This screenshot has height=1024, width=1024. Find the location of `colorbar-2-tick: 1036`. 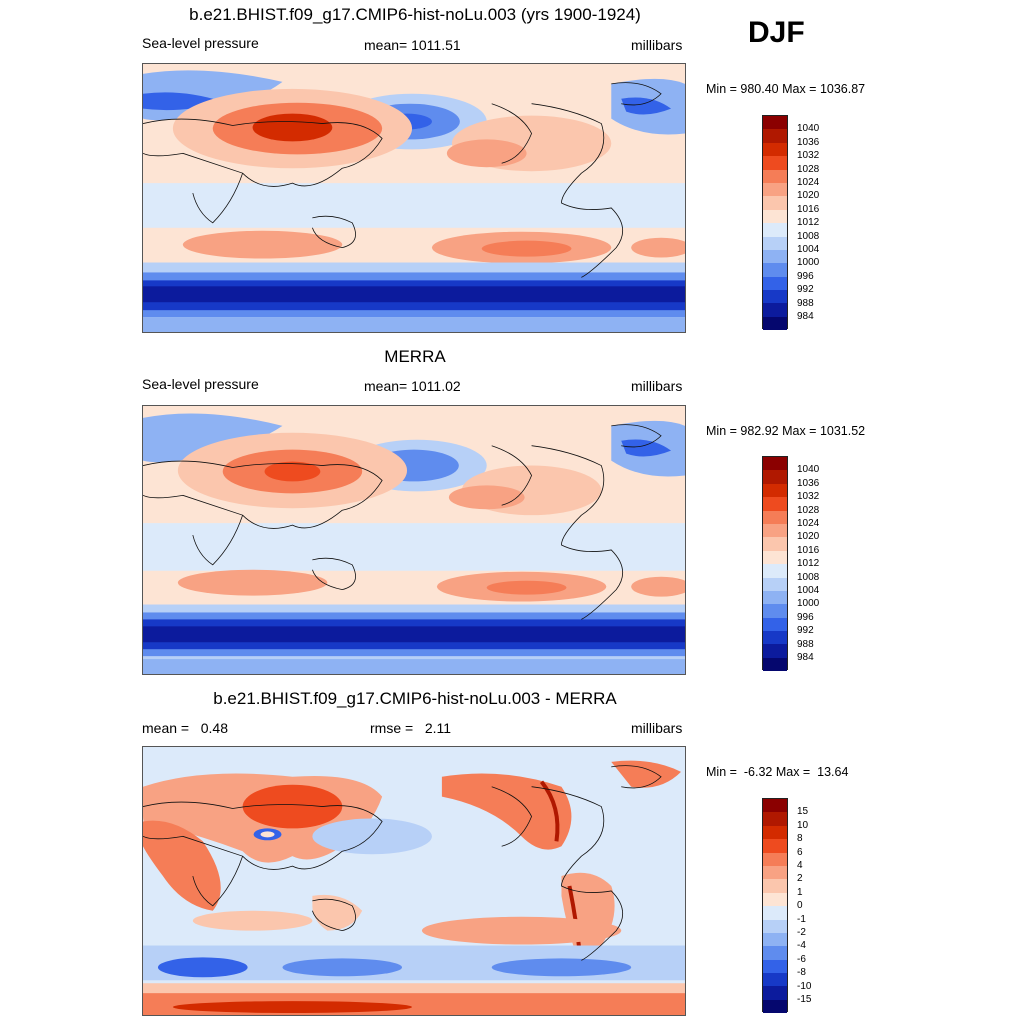

colorbar-2-tick: 1036 is located at coordinates (808, 483).